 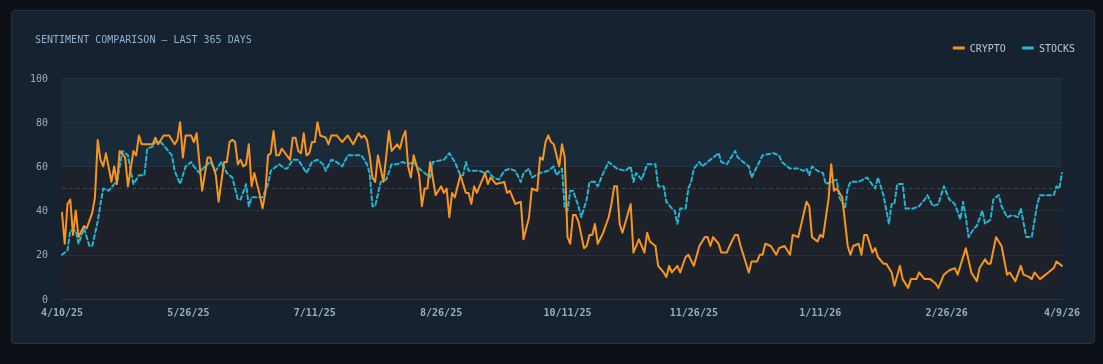 I want to click on legend-label: STOCKS, so click(x=1056, y=48).